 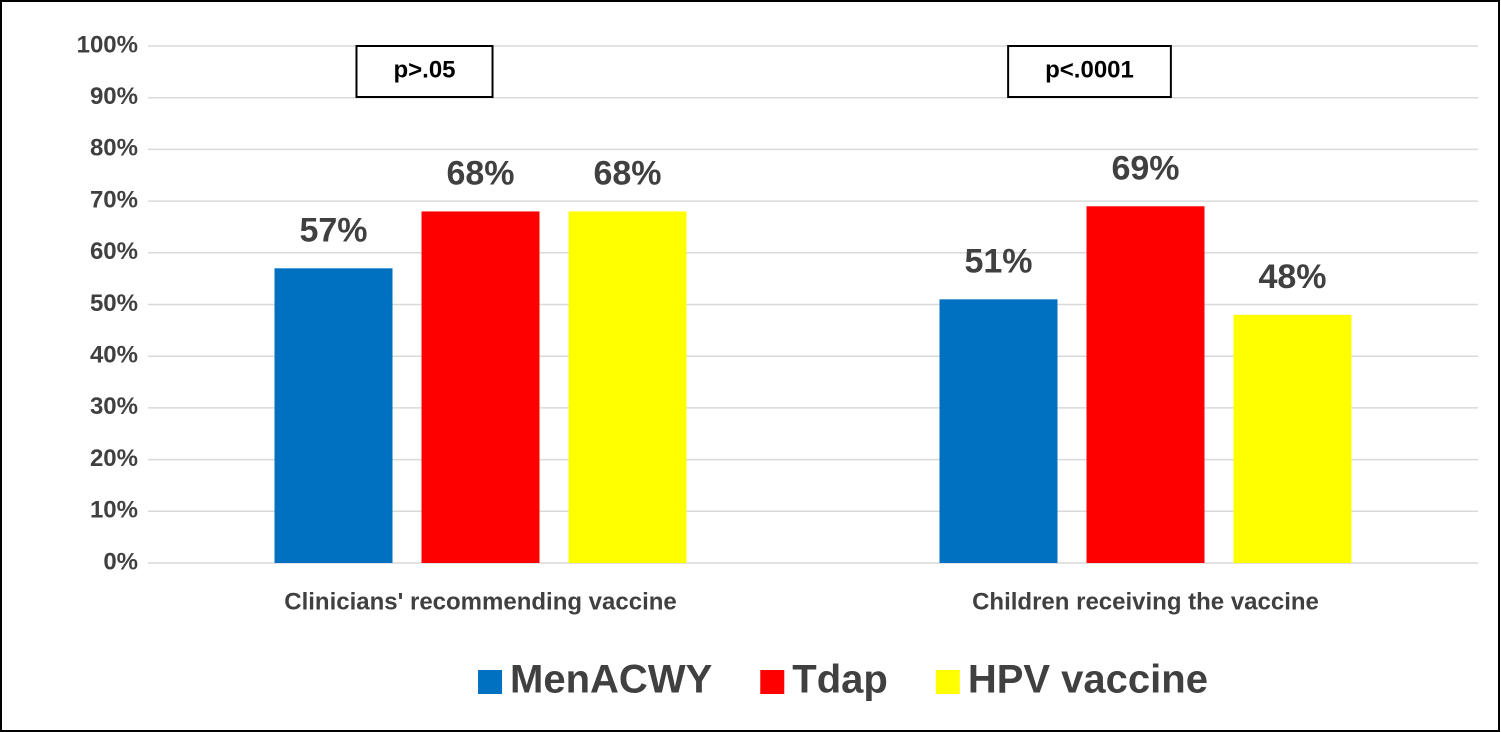 What do you see at coordinates (480, 601) in the screenshot?
I see `x-tick-label: Clinicians' recommending vaccine` at bounding box center [480, 601].